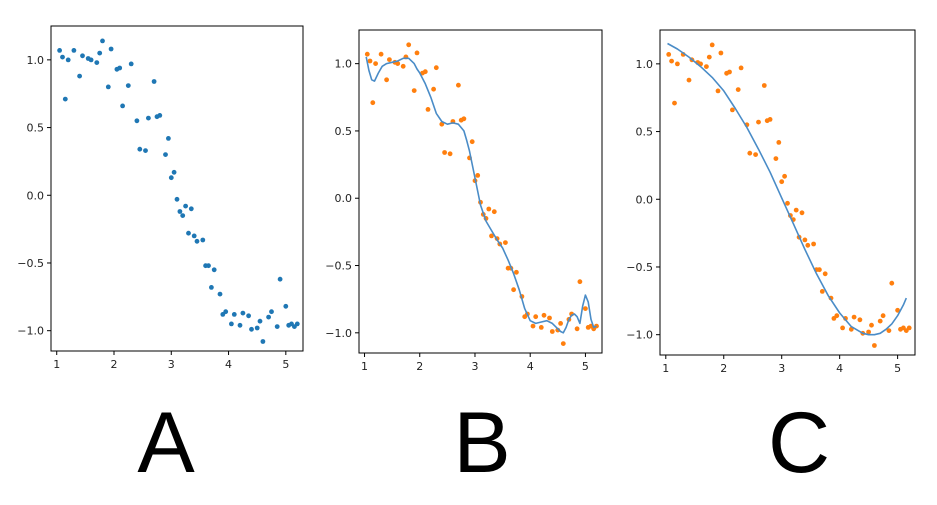 Image resolution: width=937 pixels, height=505 pixels. I want to click on y-tick-label: −0.5, so click(30, 263).